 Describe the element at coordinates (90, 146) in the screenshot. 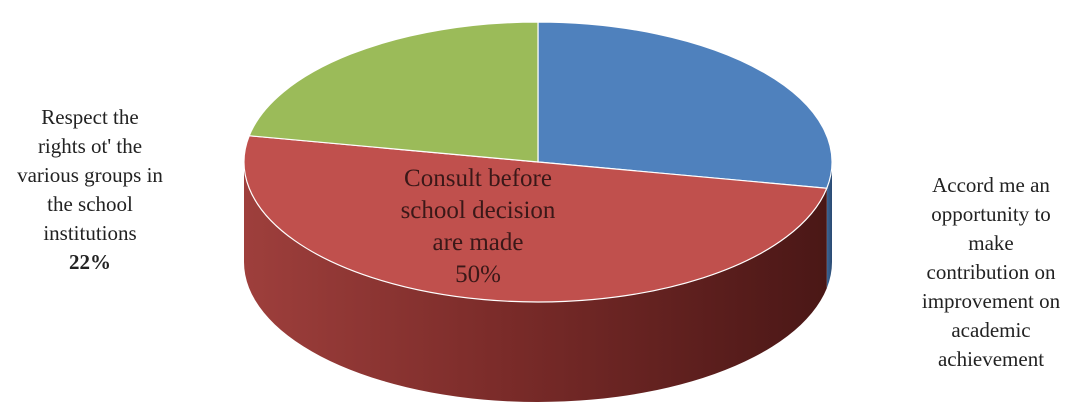

I see `label-left-line: rights ot' the` at that location.